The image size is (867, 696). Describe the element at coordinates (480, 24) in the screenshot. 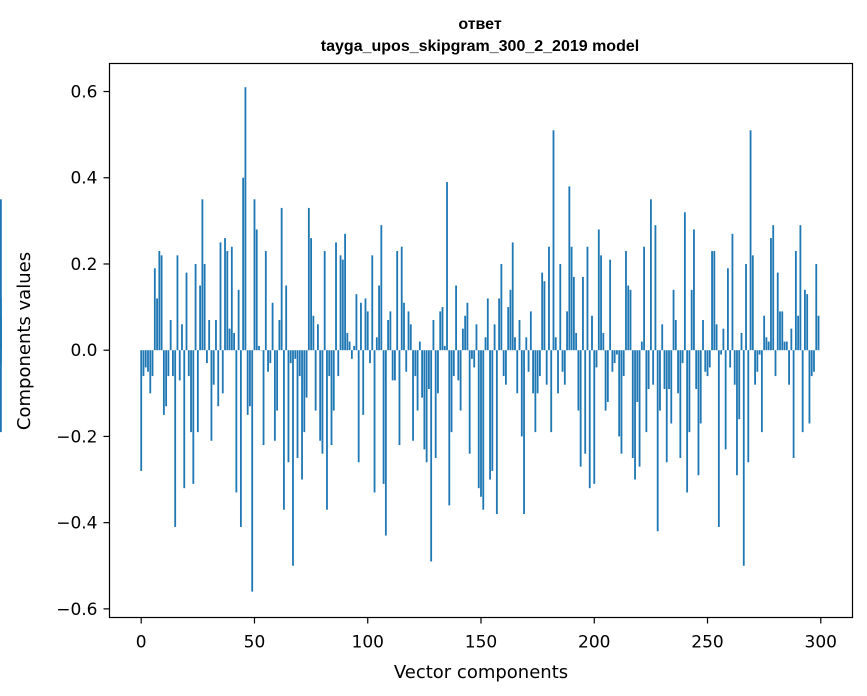

I see `chart-title: ответ` at that location.